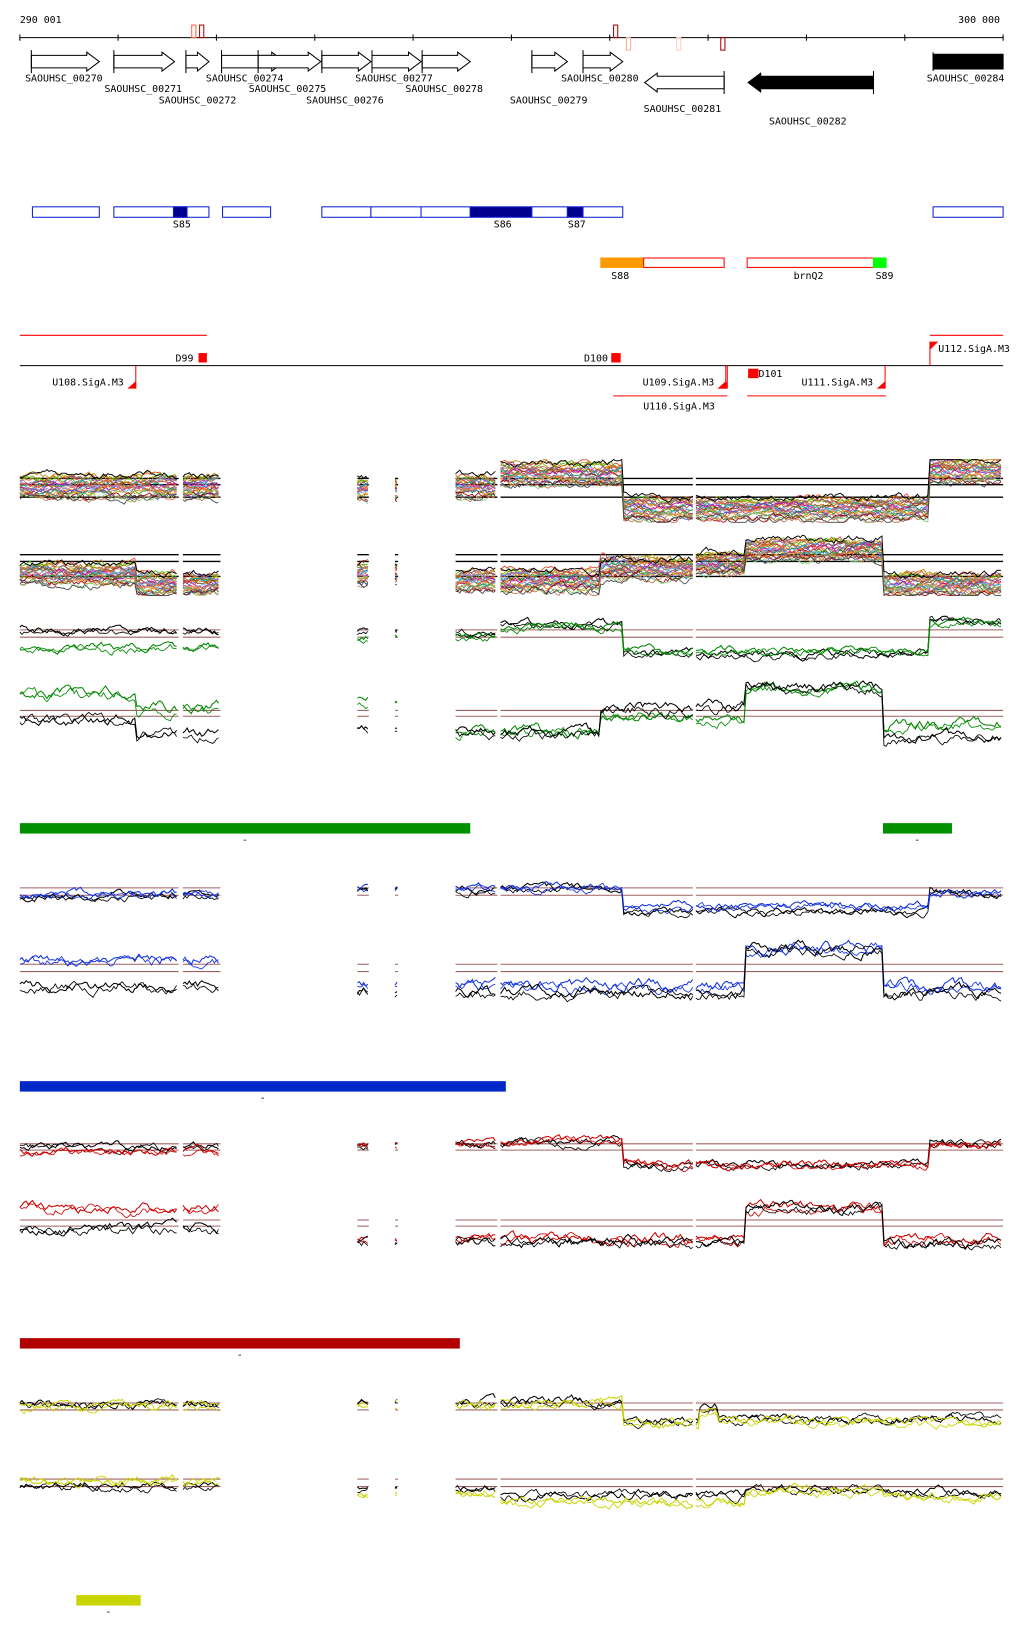 Image resolution: width=1024 pixels, height=1640 pixels. I want to click on panel-red-plus, so click(511, 1153).